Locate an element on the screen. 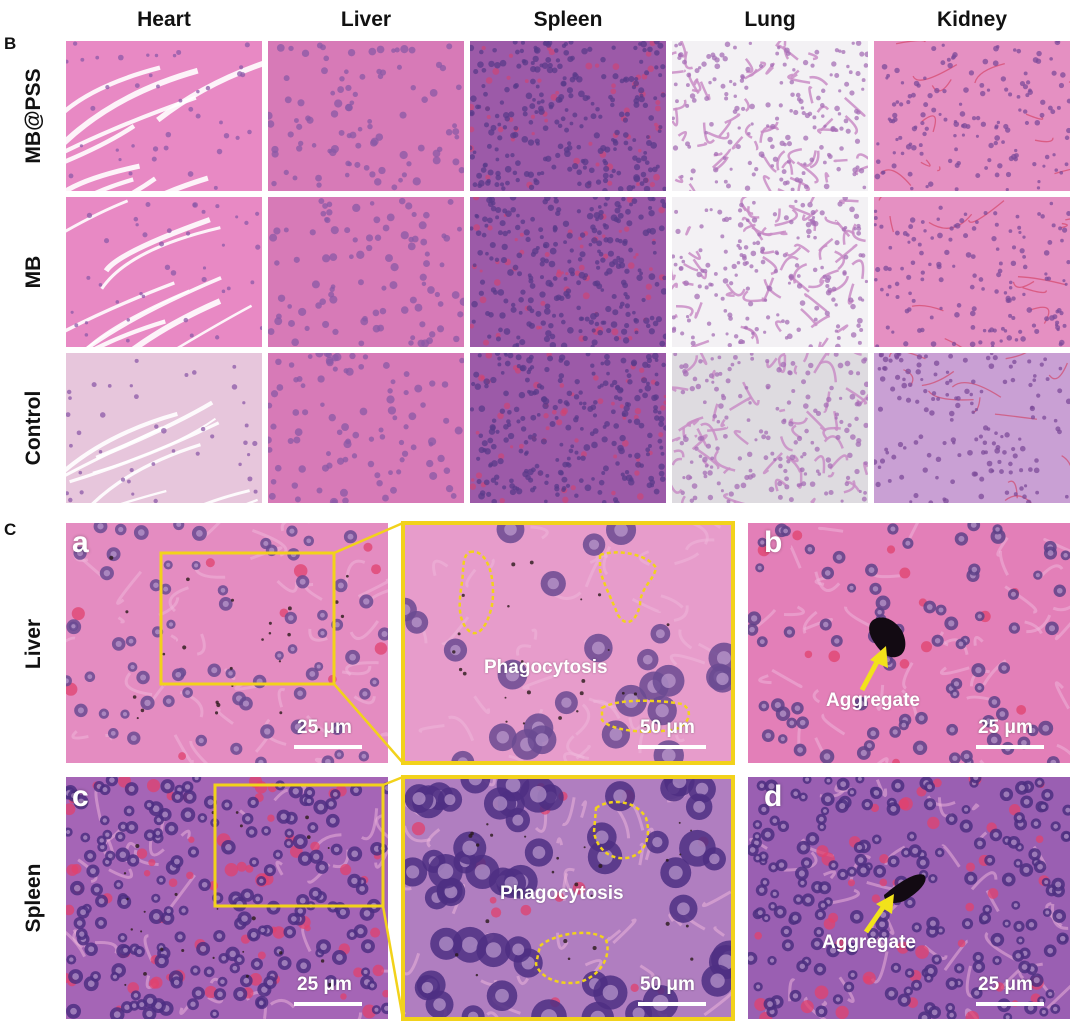 The image size is (1080, 1027). phagocytosis-label-liver: Phagocytosis is located at coordinates (546, 667).